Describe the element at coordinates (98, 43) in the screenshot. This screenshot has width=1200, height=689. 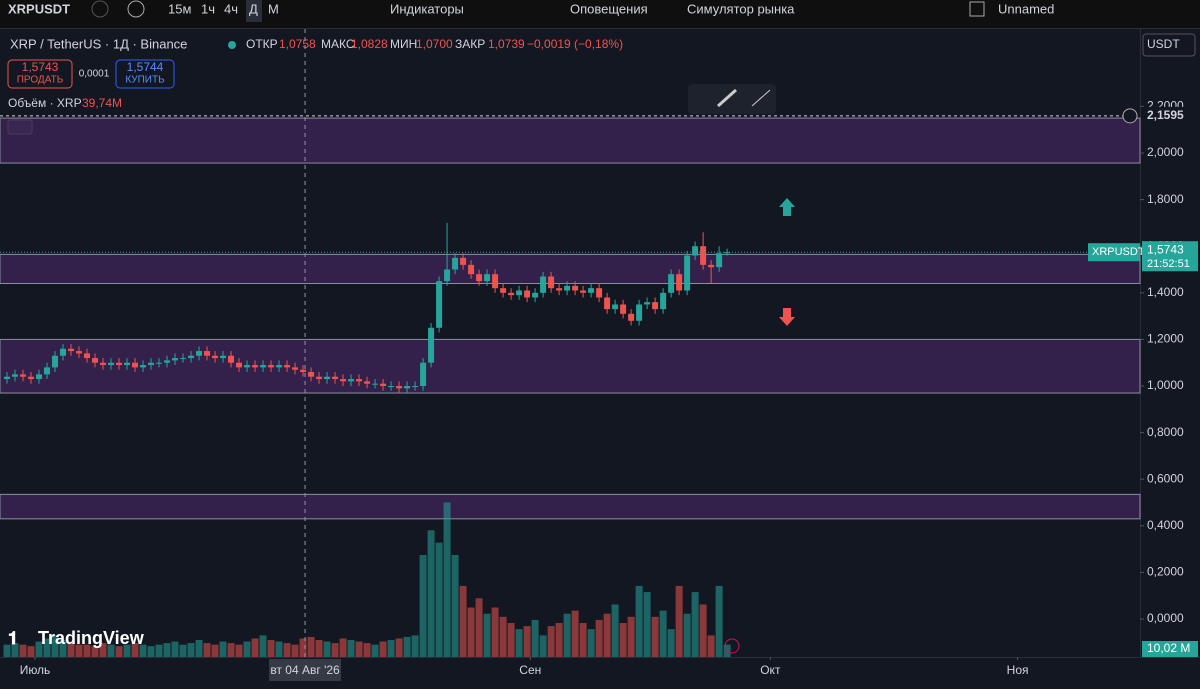
I see `chart-title: XRP / TetherUS · 1Д · Binance` at that location.